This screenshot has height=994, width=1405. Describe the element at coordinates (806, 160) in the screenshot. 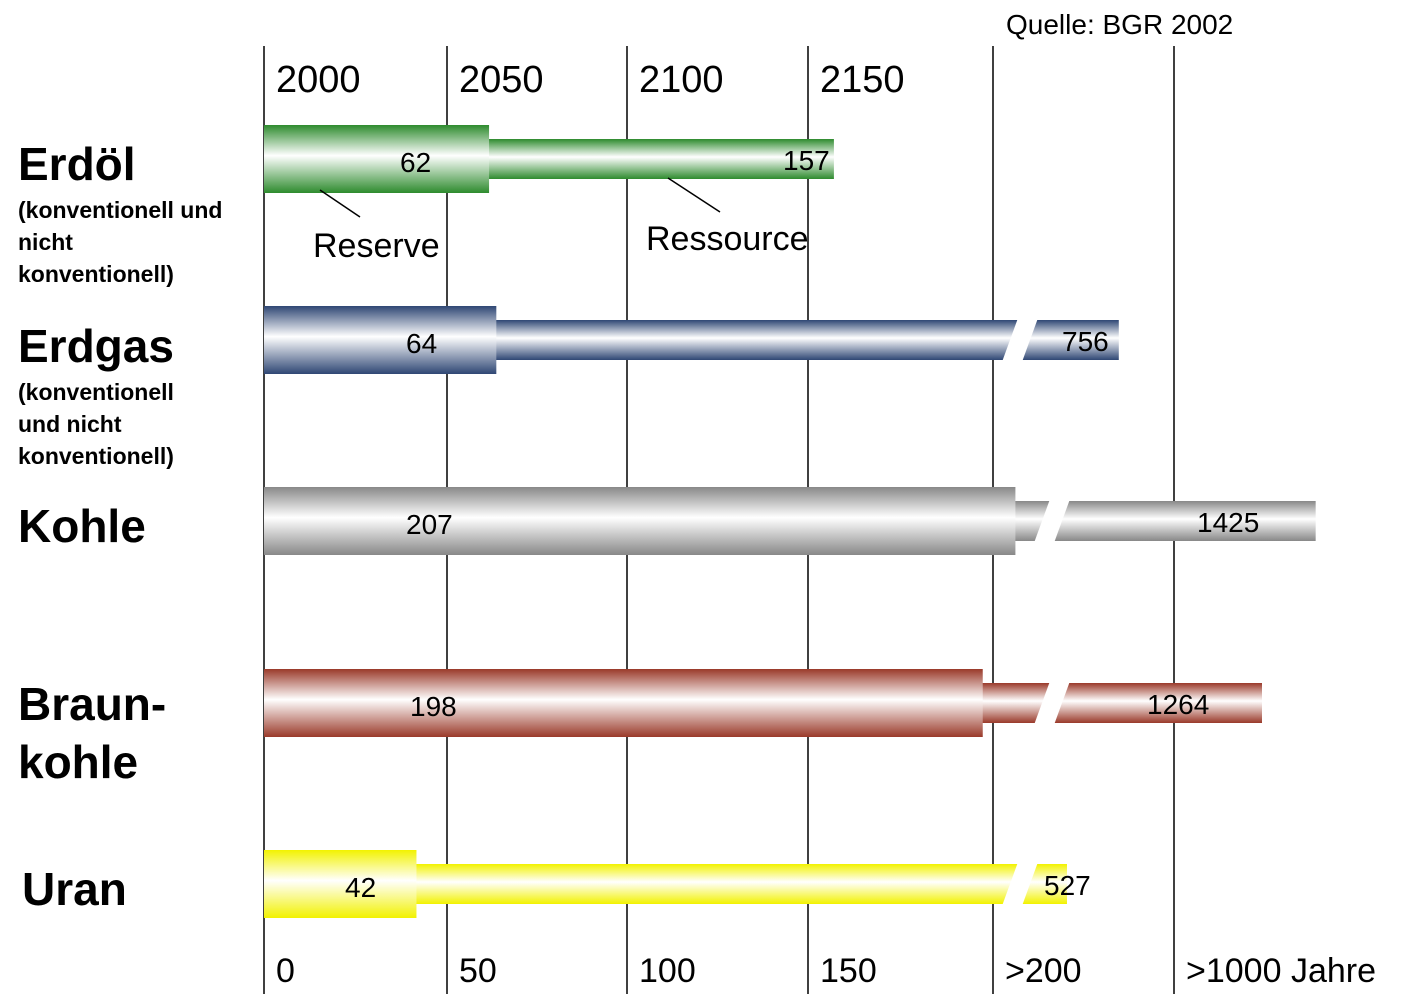

I see `resource-value-label: 157` at that location.